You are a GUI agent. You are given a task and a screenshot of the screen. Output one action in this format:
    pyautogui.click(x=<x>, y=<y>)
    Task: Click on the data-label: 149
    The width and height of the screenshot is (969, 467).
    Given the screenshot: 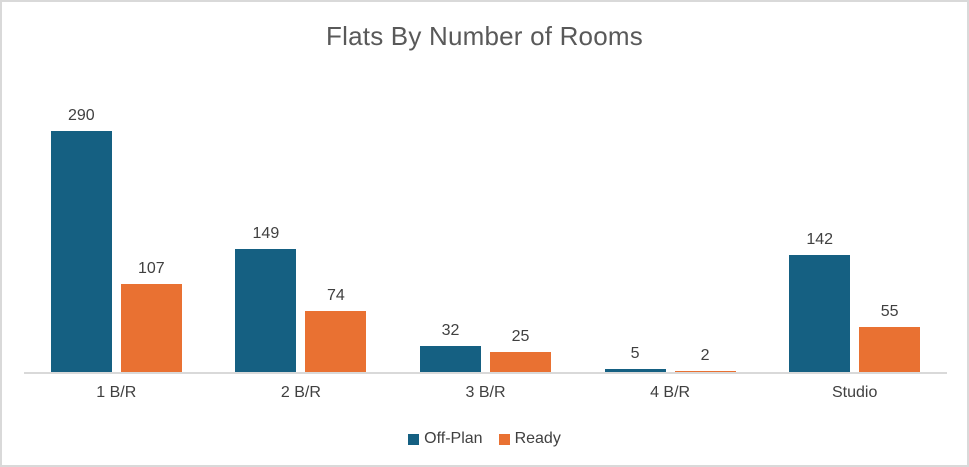 What is the action you would take?
    pyautogui.click(x=266, y=233)
    